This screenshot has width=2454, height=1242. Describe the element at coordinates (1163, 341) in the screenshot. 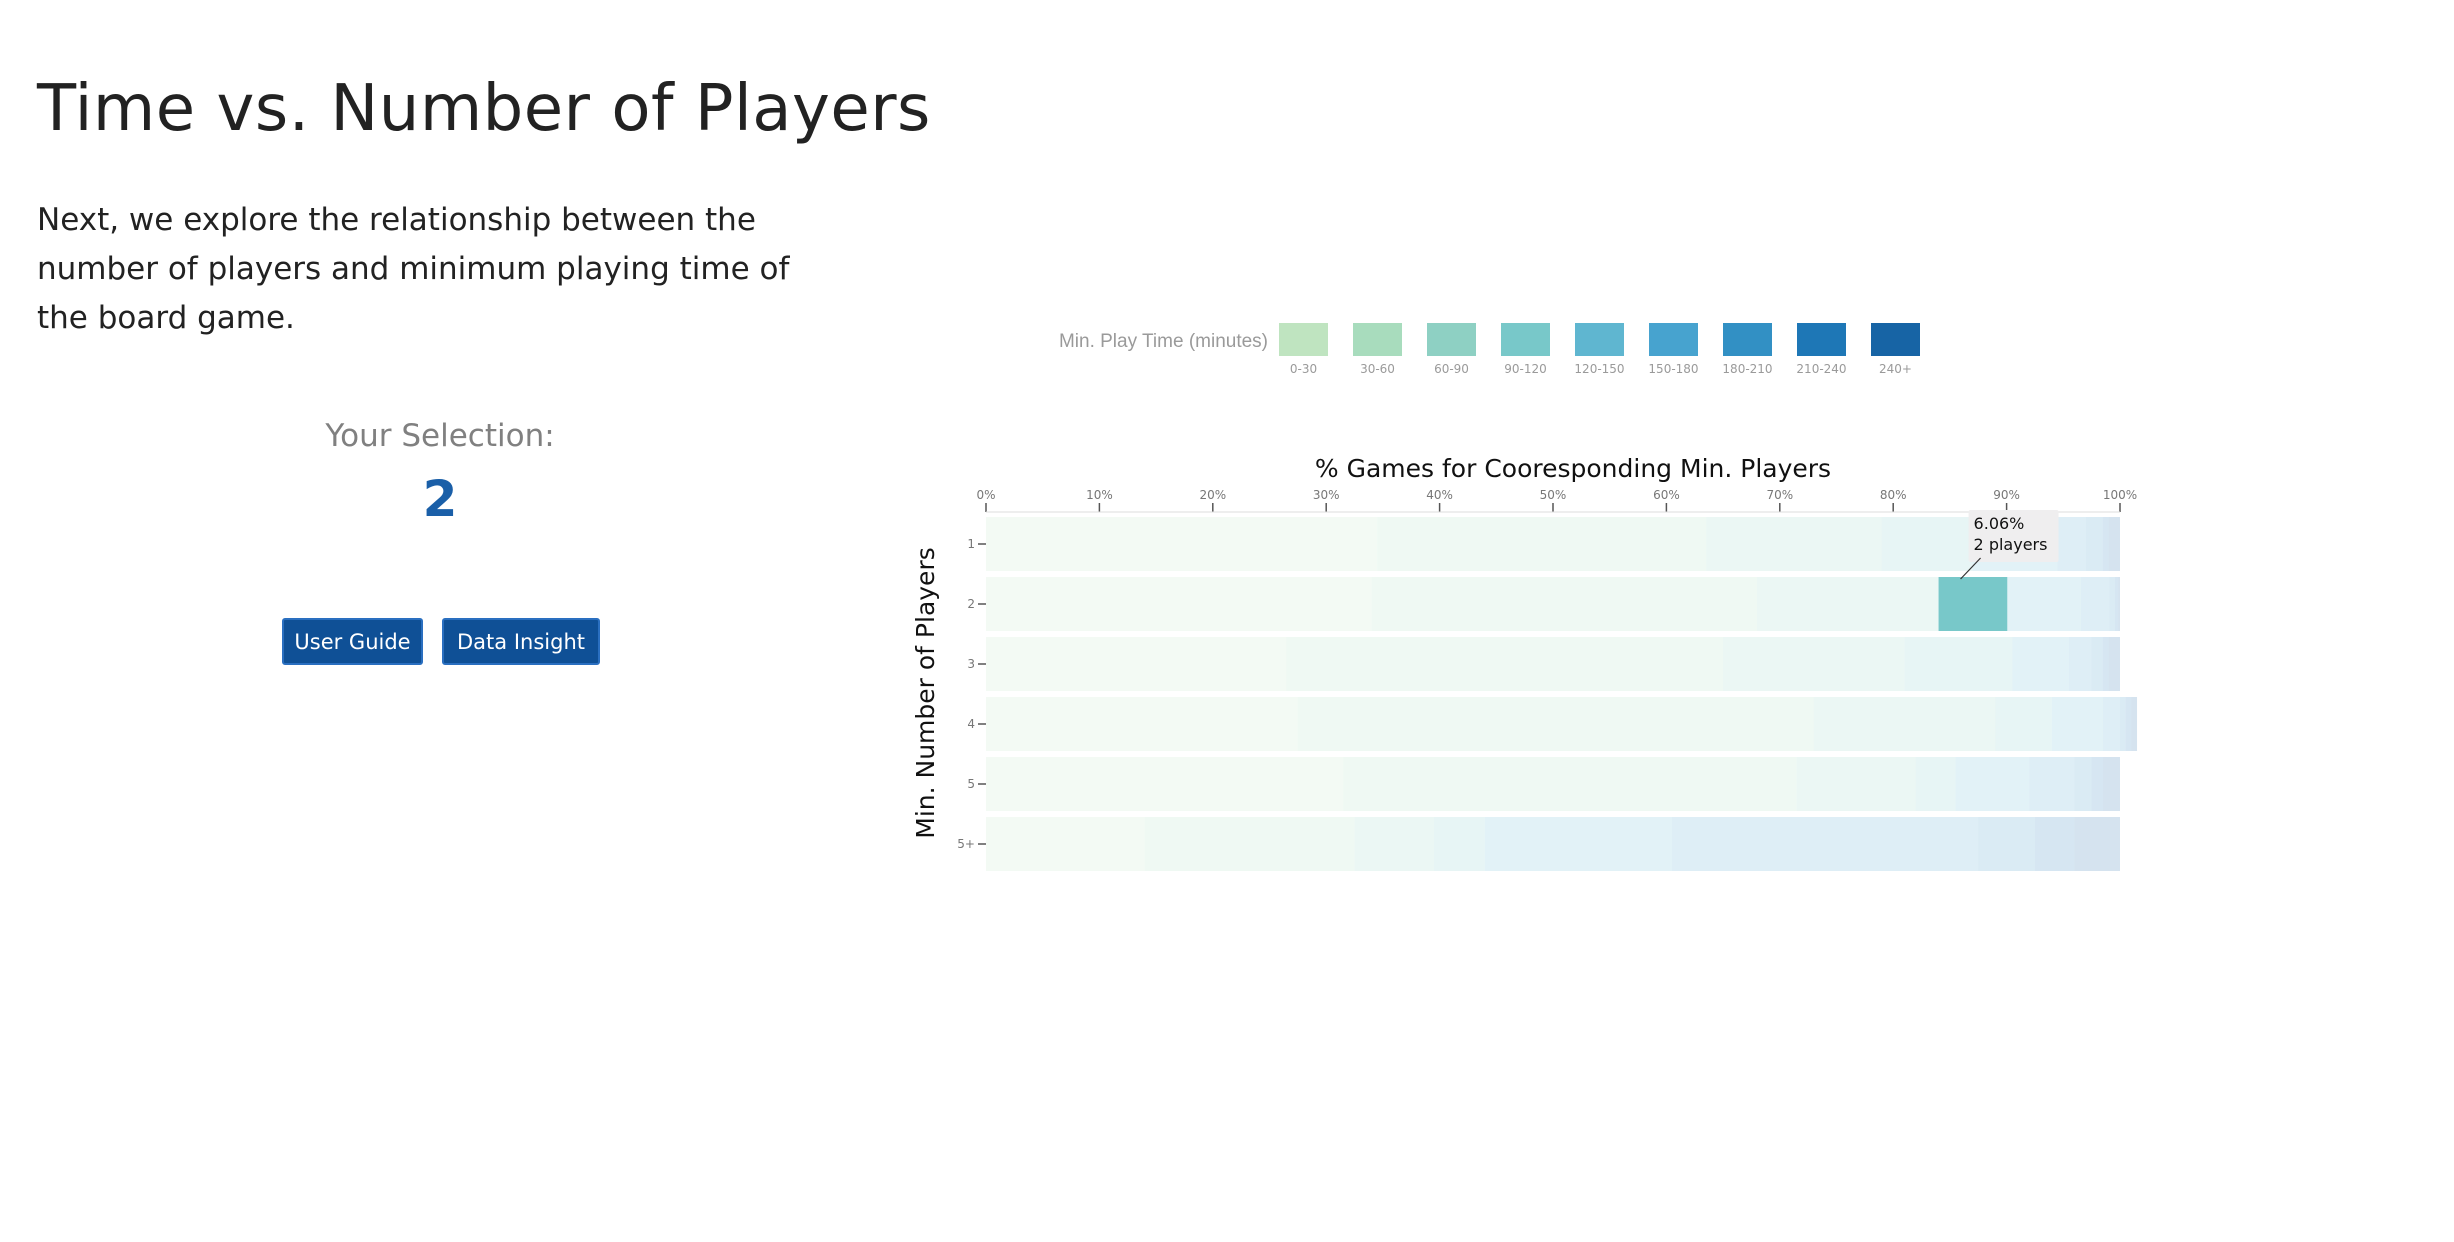

I see `legend-title: Min. Play Time (minutes)` at that location.